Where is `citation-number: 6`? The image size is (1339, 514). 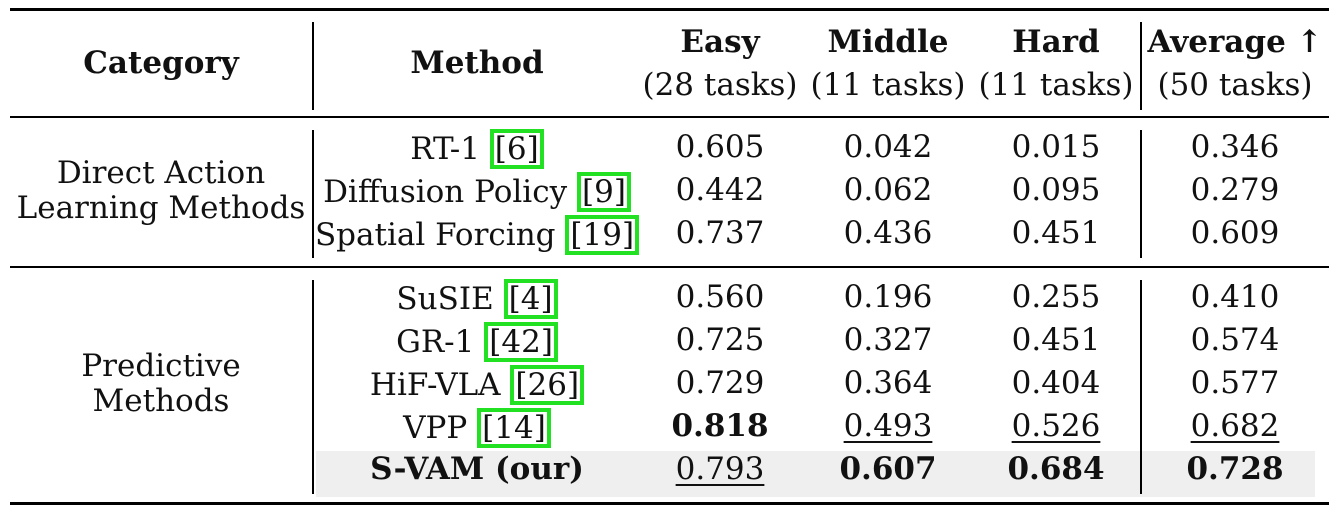
citation-number: 6 is located at coordinates (516, 149).